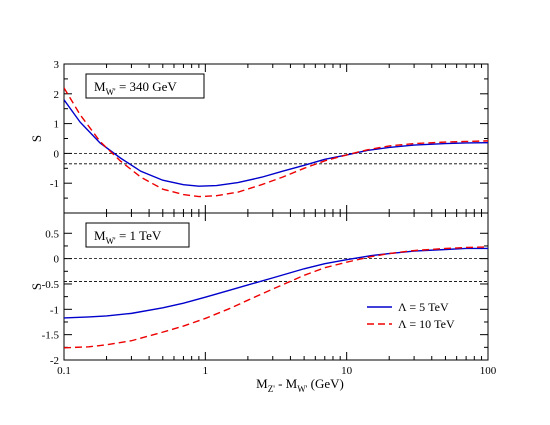  I want to click on x-tick-label: 100, so click(488, 371).